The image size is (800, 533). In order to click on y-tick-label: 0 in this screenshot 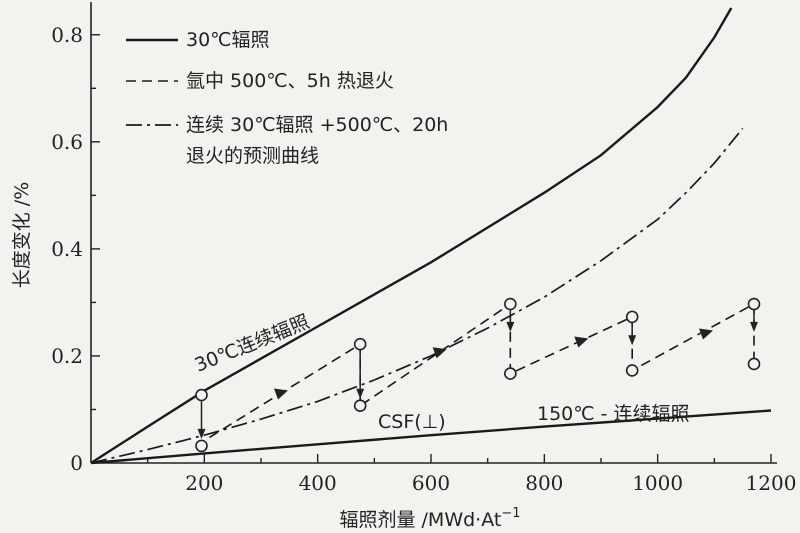, I will do `click(76, 463)`.